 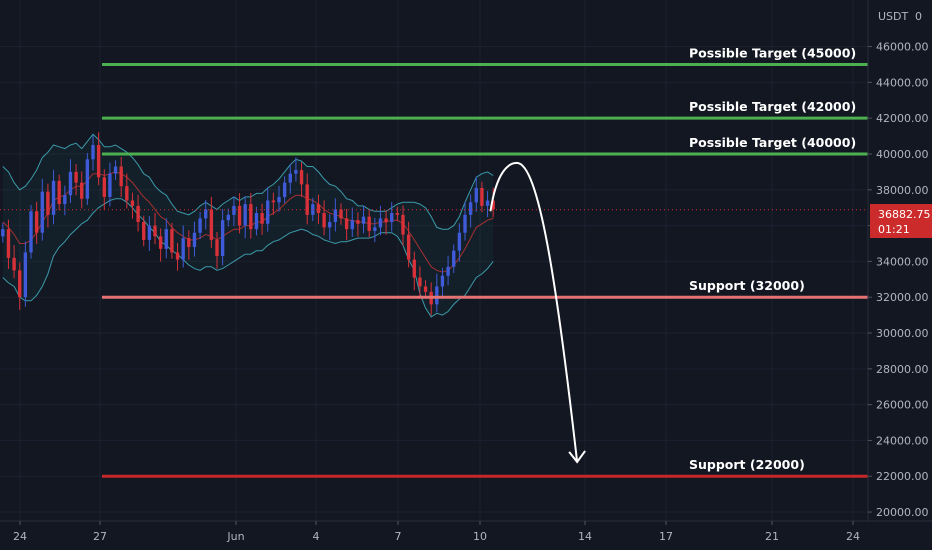 What do you see at coordinates (747, 464) in the screenshot?
I see `level-label: Support (22000)` at bounding box center [747, 464].